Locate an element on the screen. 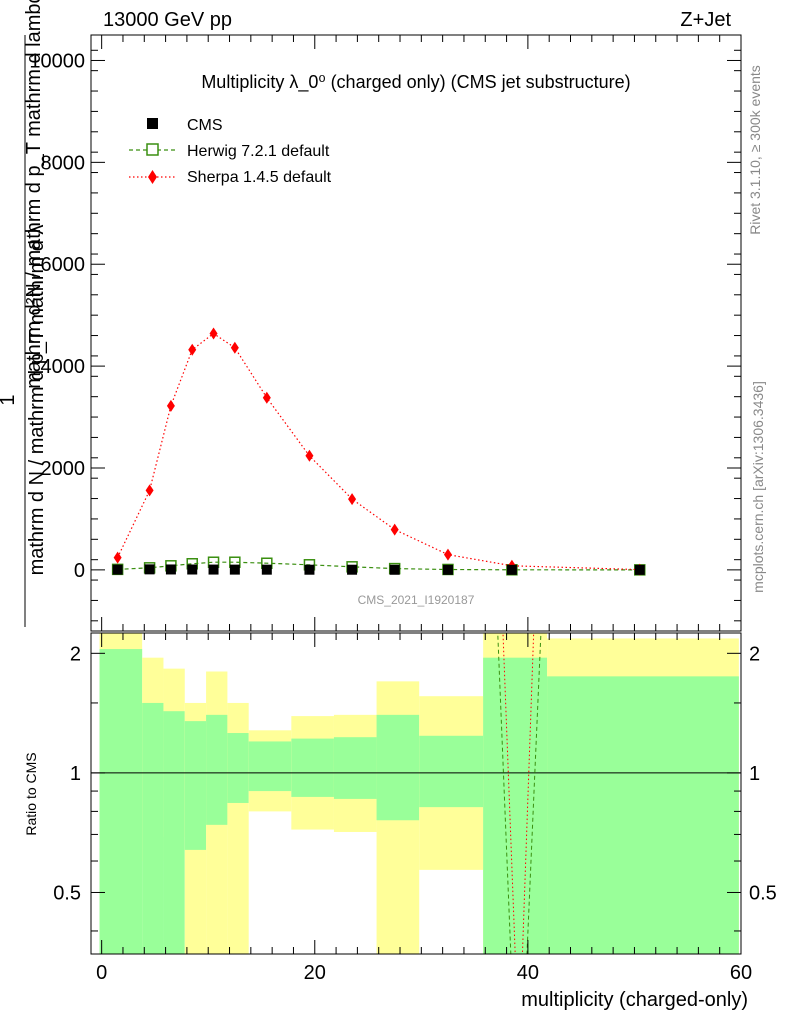  ratio-line-herwig is located at coordinates (519, 793).